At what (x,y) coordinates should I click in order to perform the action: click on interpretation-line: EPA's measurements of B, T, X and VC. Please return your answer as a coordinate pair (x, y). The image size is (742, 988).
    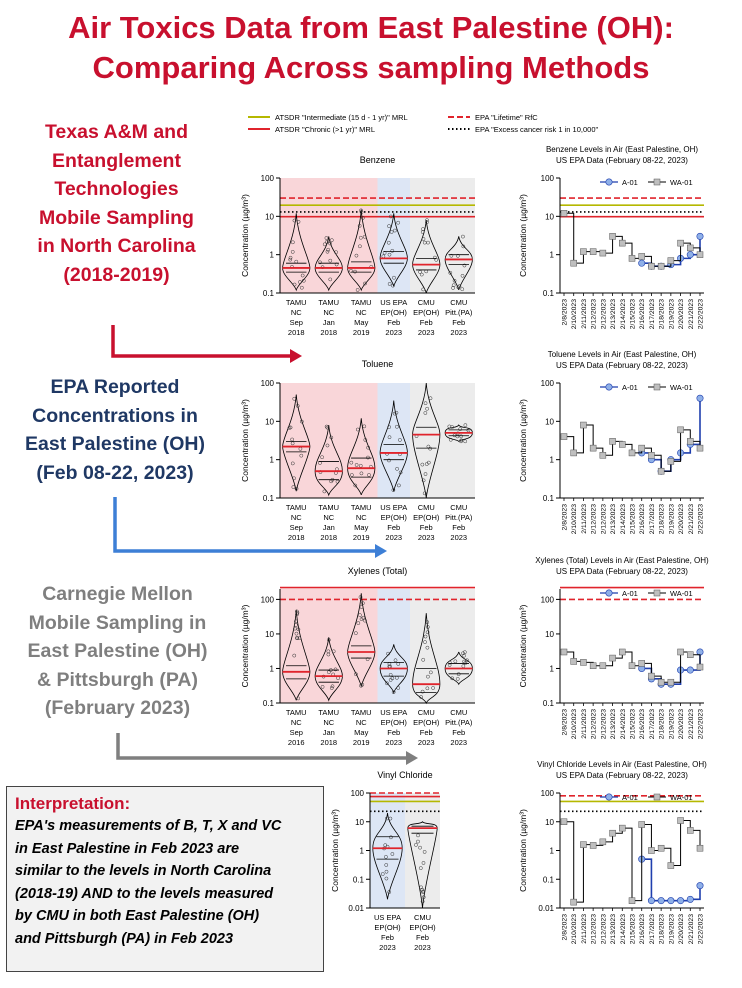
    Looking at the image, I should click on (148, 826).